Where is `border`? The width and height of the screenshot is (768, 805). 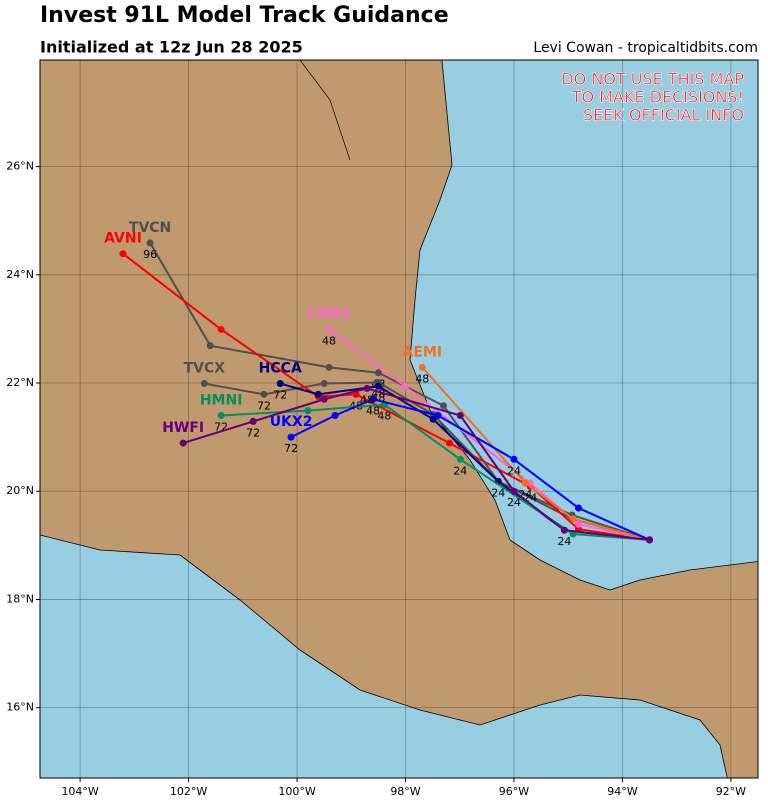
border is located at coordinates (325, 110).